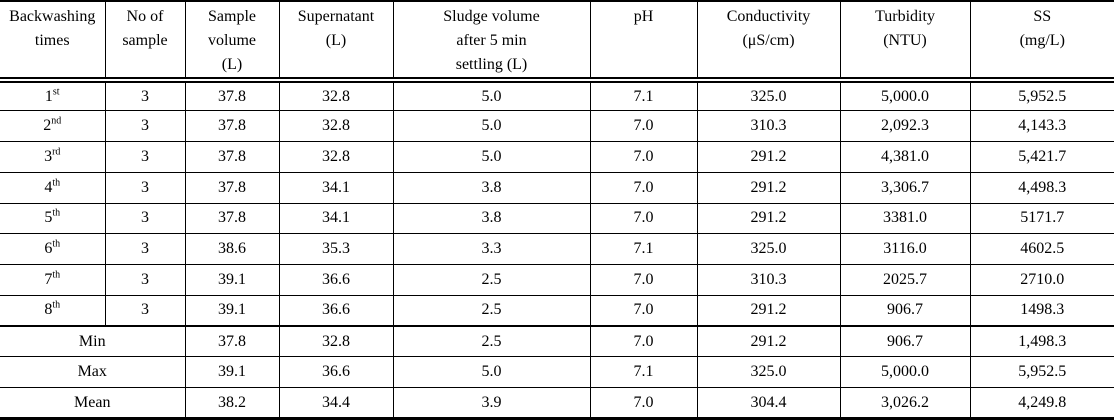 Image resolution: width=1114 pixels, height=420 pixels. What do you see at coordinates (92, 372) in the screenshot?
I see `summary-label: Max` at bounding box center [92, 372].